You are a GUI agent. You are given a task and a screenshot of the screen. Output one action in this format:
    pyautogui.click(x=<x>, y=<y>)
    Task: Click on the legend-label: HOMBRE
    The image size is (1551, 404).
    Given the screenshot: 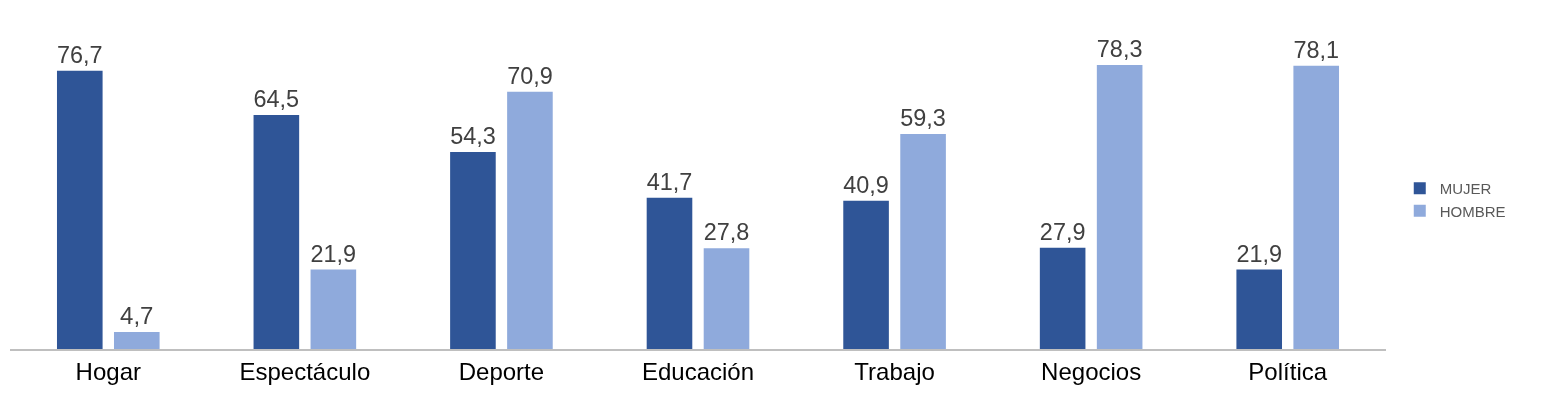 What is the action you would take?
    pyautogui.click(x=1472, y=211)
    